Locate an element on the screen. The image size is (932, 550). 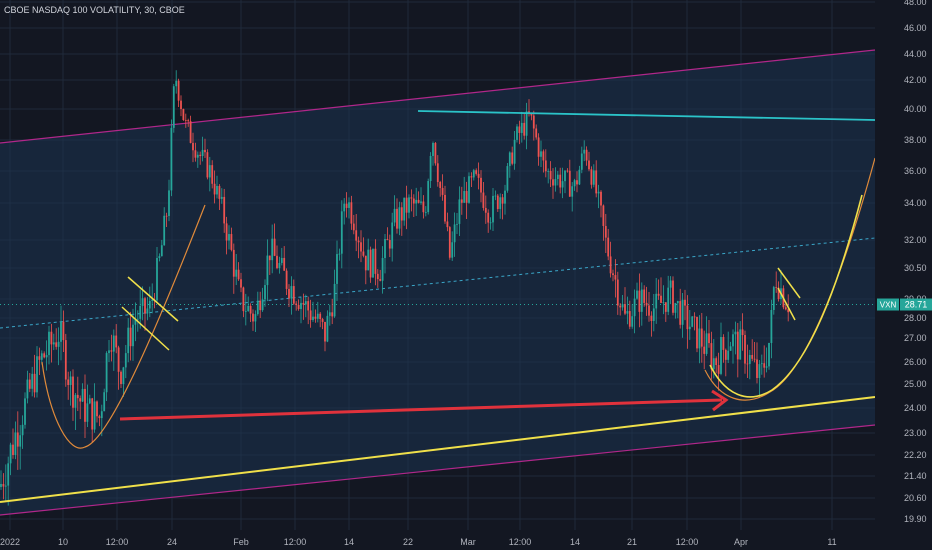
y-tick-label: 42.00 is located at coordinates (915, 80).